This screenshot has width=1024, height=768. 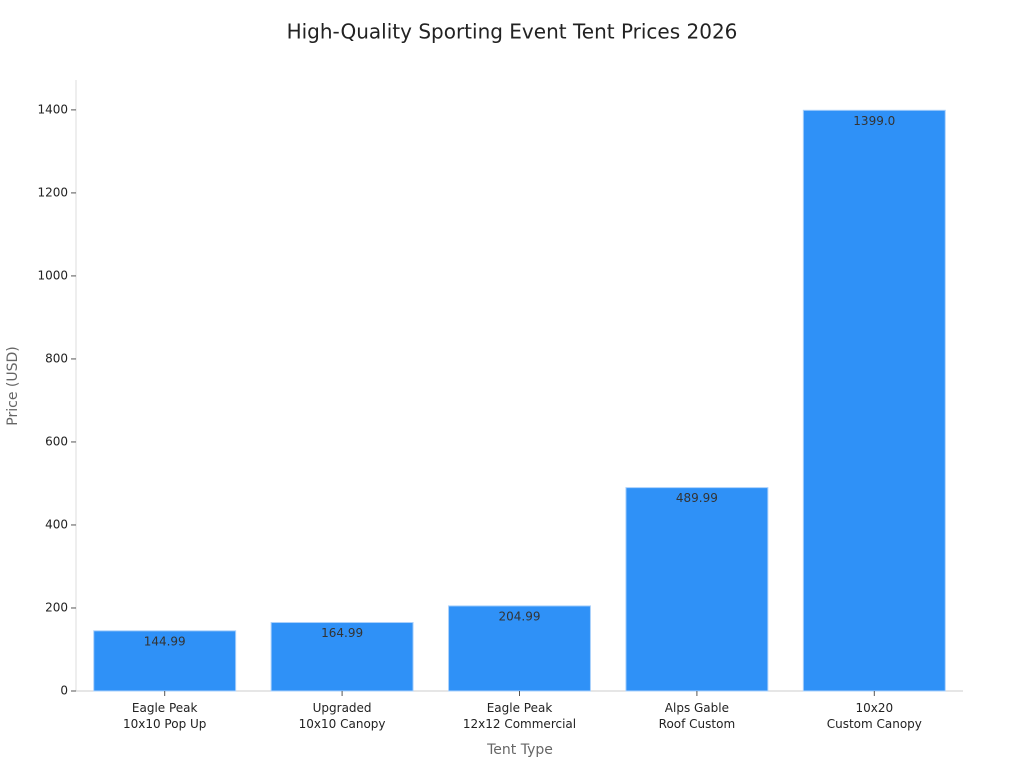 What do you see at coordinates (519, 716) in the screenshot?
I see `x-tick-label: Eagle Peak 12x12 Commercial` at bounding box center [519, 716].